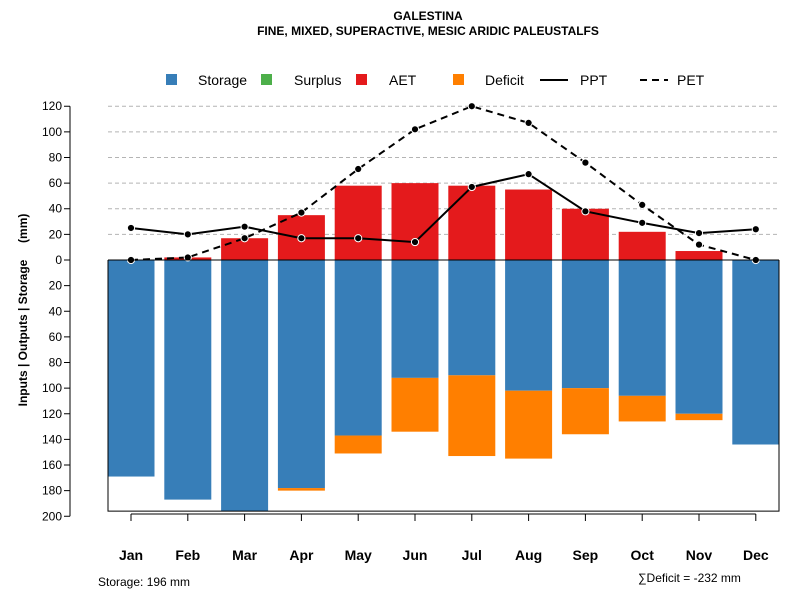 The image size is (800, 600). Describe the element at coordinates (358, 555) in the screenshot. I see `x-tick-label: May` at that location.